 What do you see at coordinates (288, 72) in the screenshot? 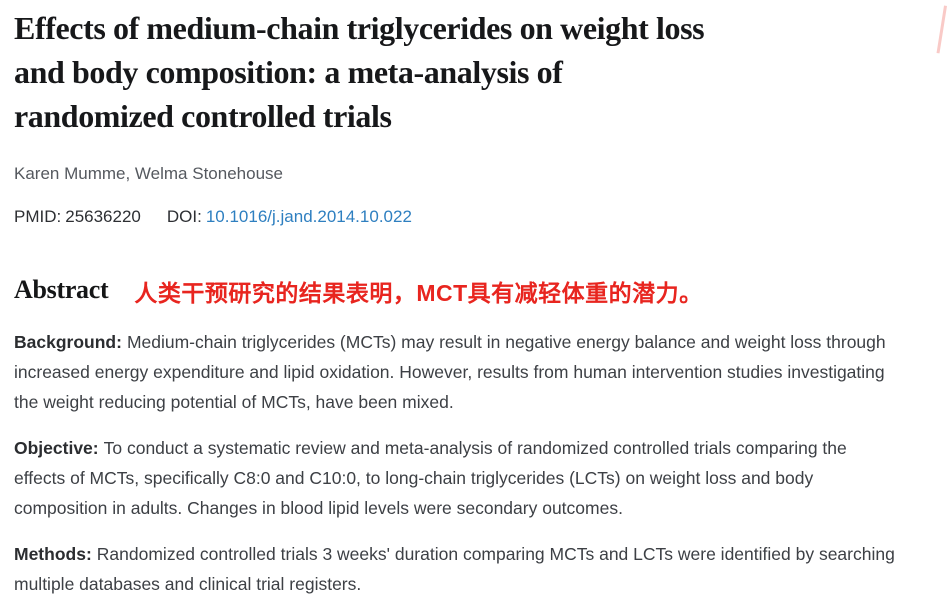
I see `article-title-line-2: and body composition: a meta-analysis of` at bounding box center [288, 72].